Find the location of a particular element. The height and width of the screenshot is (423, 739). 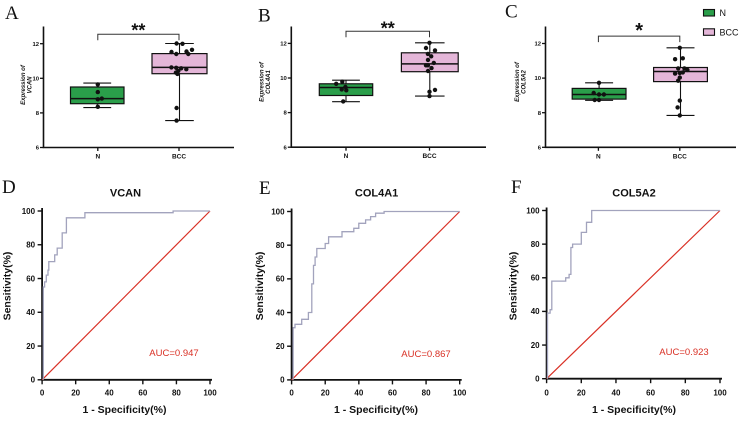

svg-text: D is located at coordinates (9, 187).